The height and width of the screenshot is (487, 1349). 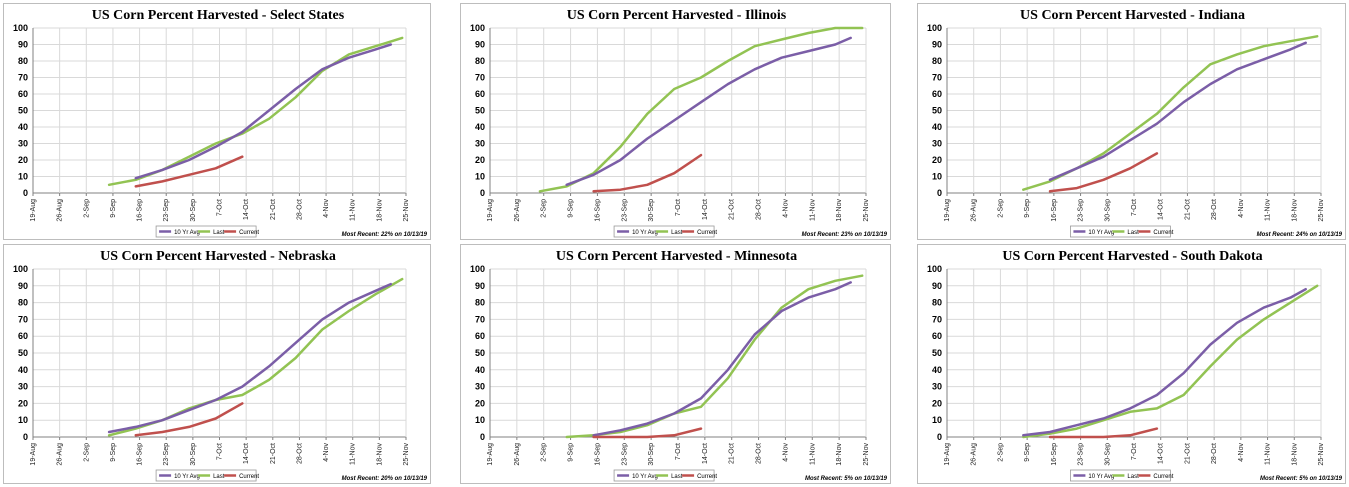 I want to click on y-tick-label: 10, so click(x=480, y=420).